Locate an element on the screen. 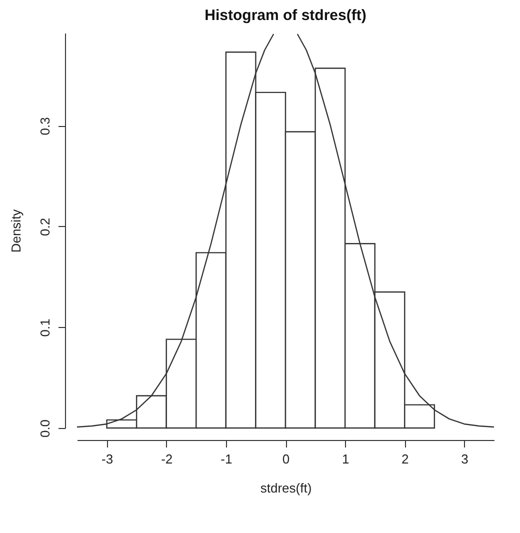 This screenshot has width=520, height=533. x-tick-label: -3 is located at coordinates (108, 459).